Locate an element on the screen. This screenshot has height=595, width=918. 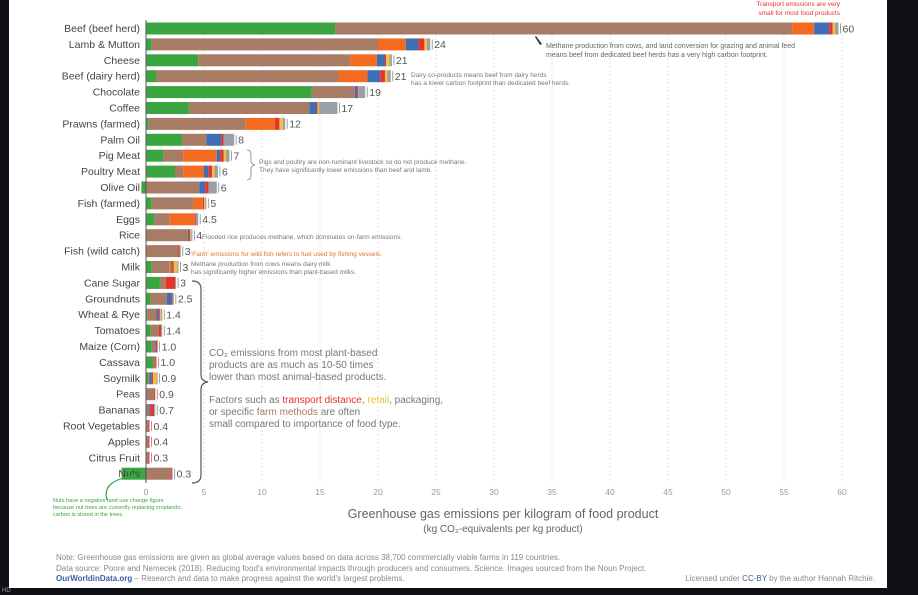
bar-apples-transport is located at coordinates (149, 441).